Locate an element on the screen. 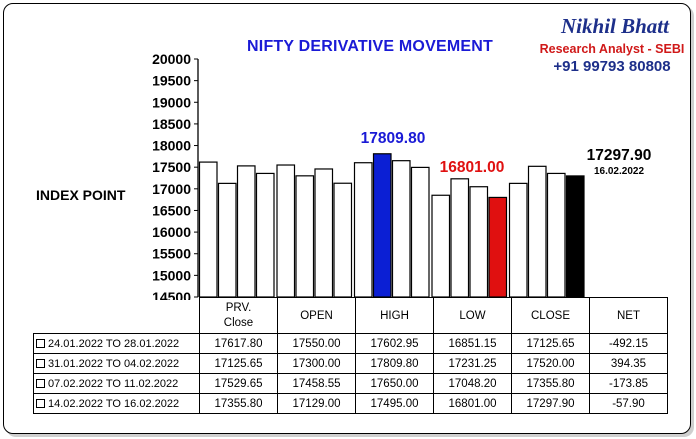  header-prv-close: PRV. Close is located at coordinates (238, 315).